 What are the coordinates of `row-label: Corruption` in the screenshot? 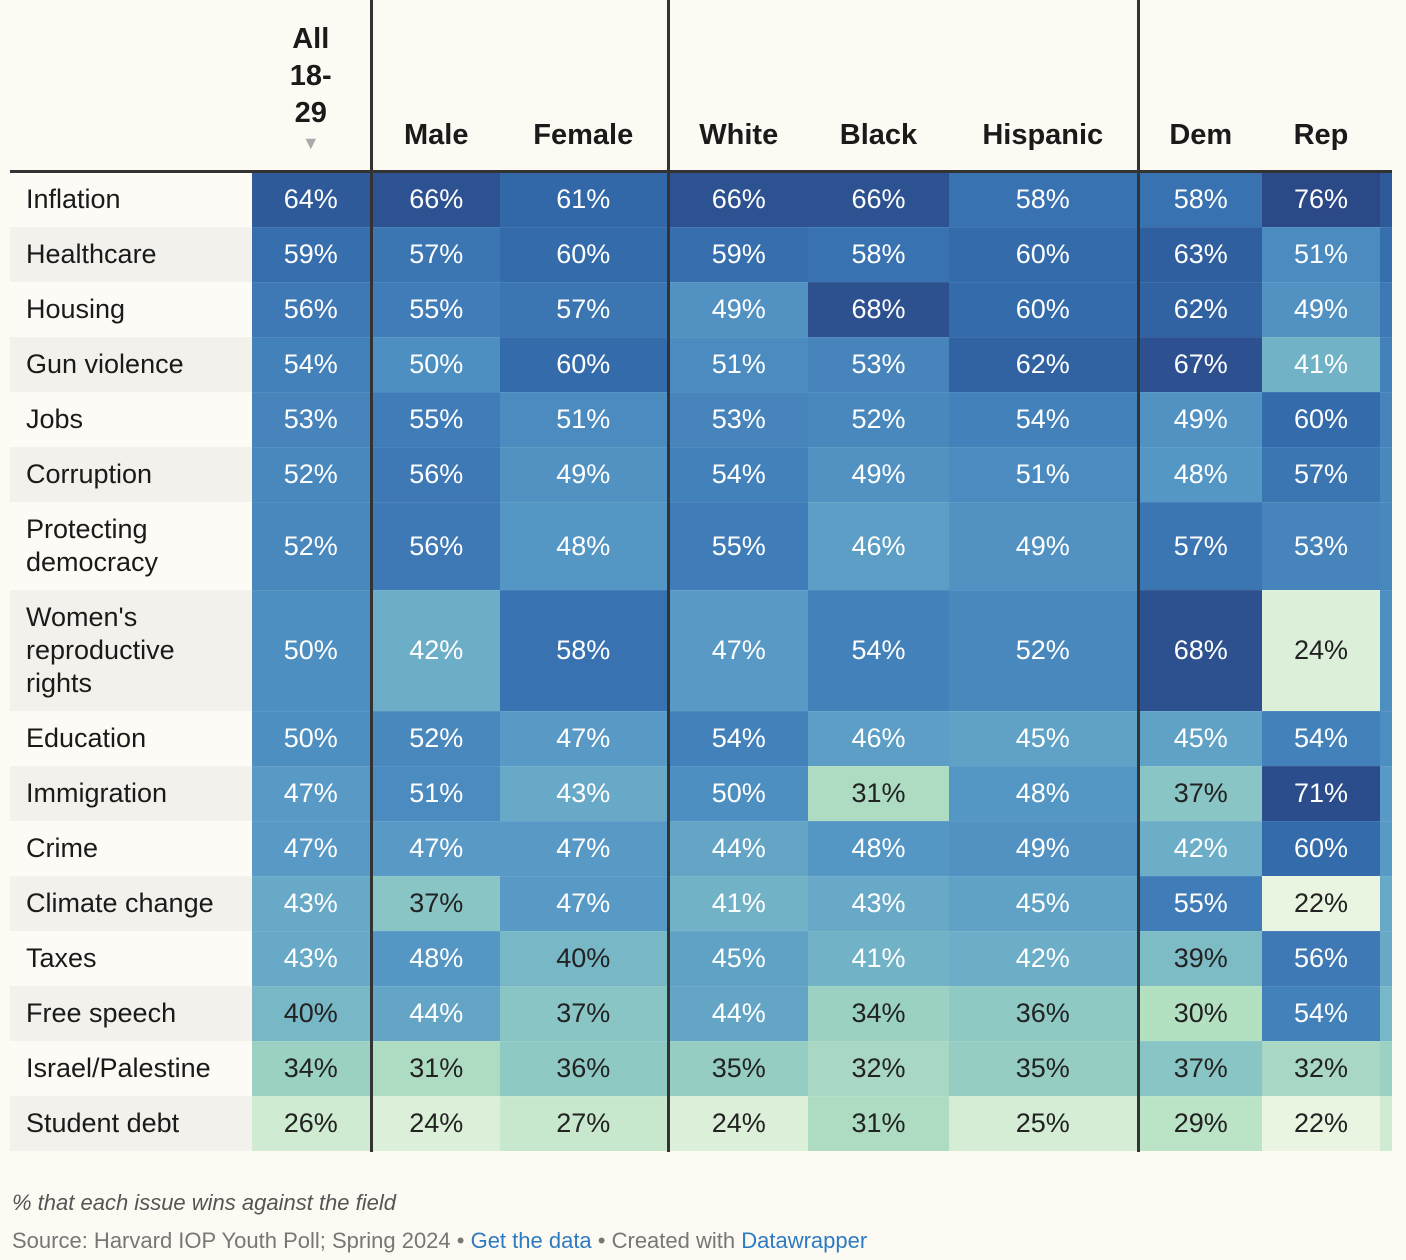 It's located at (131, 475).